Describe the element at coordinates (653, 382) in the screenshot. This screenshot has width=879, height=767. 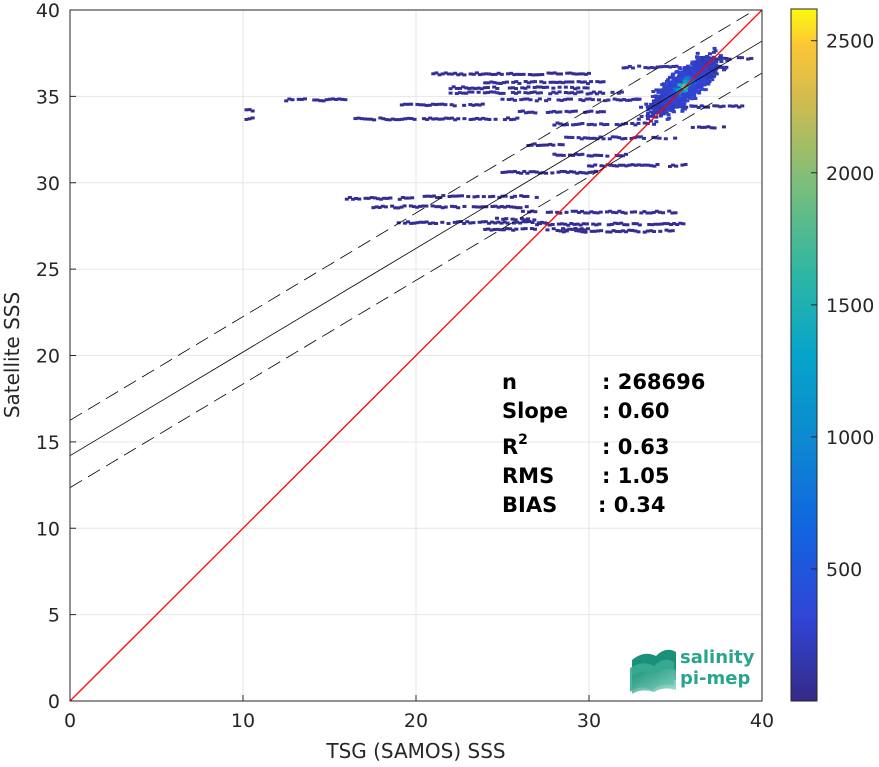
I see `stat-value: : 268696` at that location.